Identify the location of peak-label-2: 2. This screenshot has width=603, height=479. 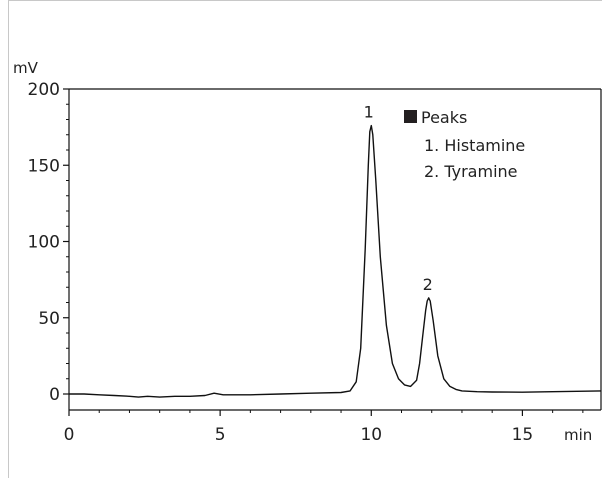
(428, 284).